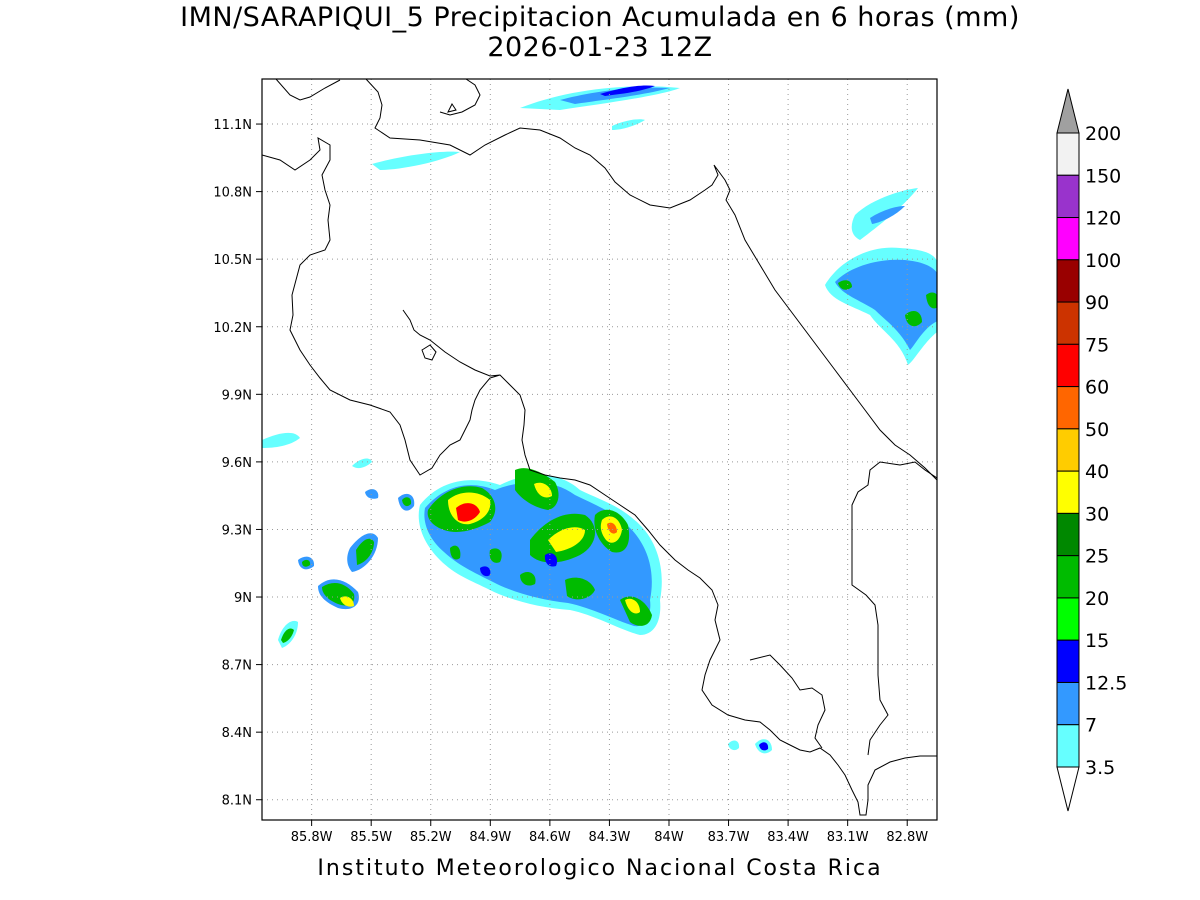 The width and height of the screenshot is (1200, 900). What do you see at coordinates (429, 352) in the screenshot?
I see `coastline-nicoya-isle` at bounding box center [429, 352].